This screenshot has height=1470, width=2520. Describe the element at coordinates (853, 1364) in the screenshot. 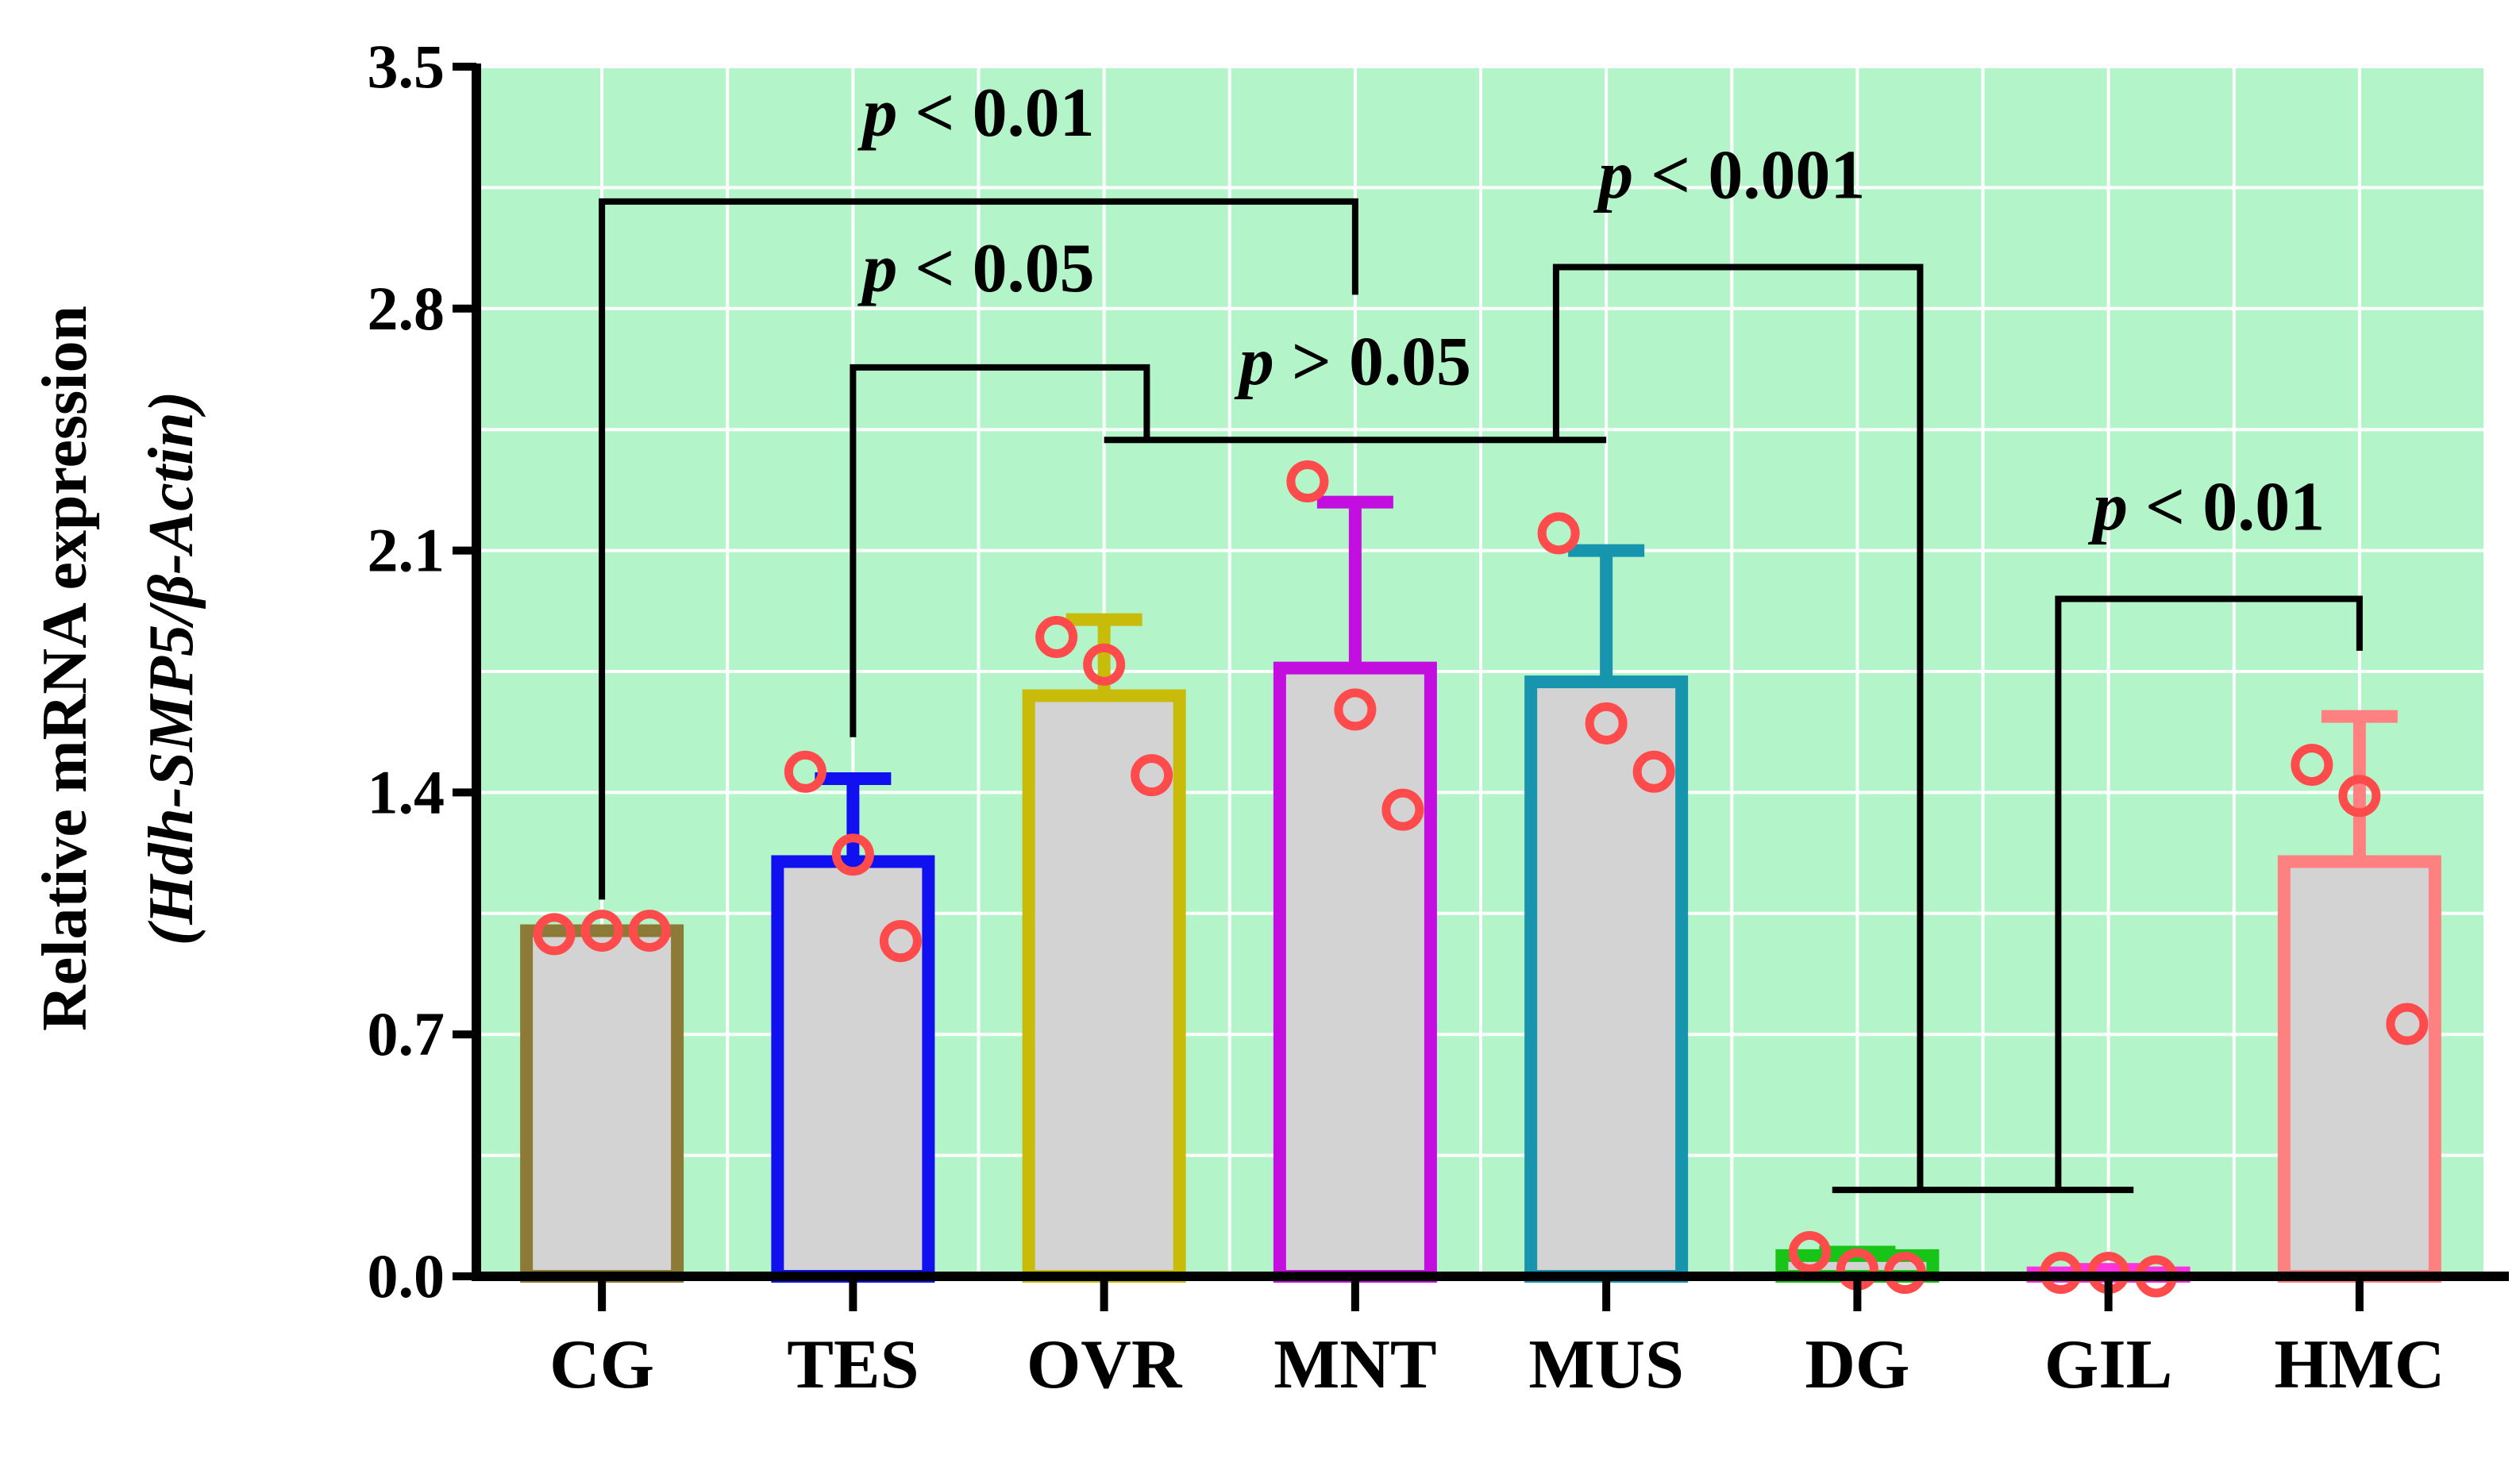

I see `x-tick-label-tes: TES` at that location.